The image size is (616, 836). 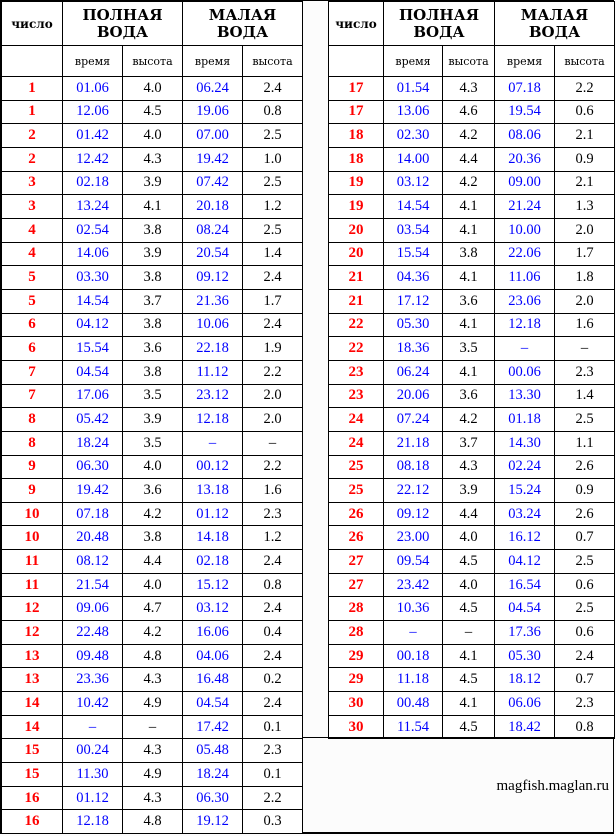 I want to click on table-row: 29 00.18 4.1 05.30 2.4, so click(x=472, y=656).